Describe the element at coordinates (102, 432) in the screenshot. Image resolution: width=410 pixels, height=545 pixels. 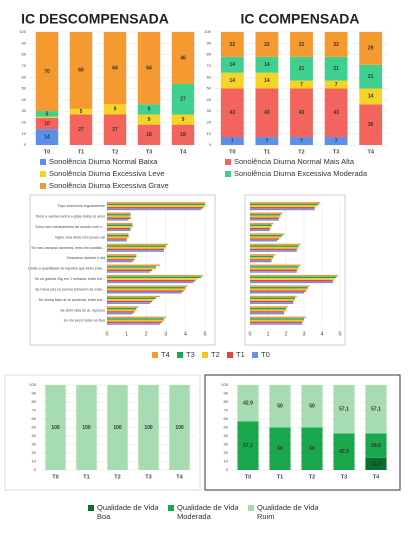
I see `frame` at that location.